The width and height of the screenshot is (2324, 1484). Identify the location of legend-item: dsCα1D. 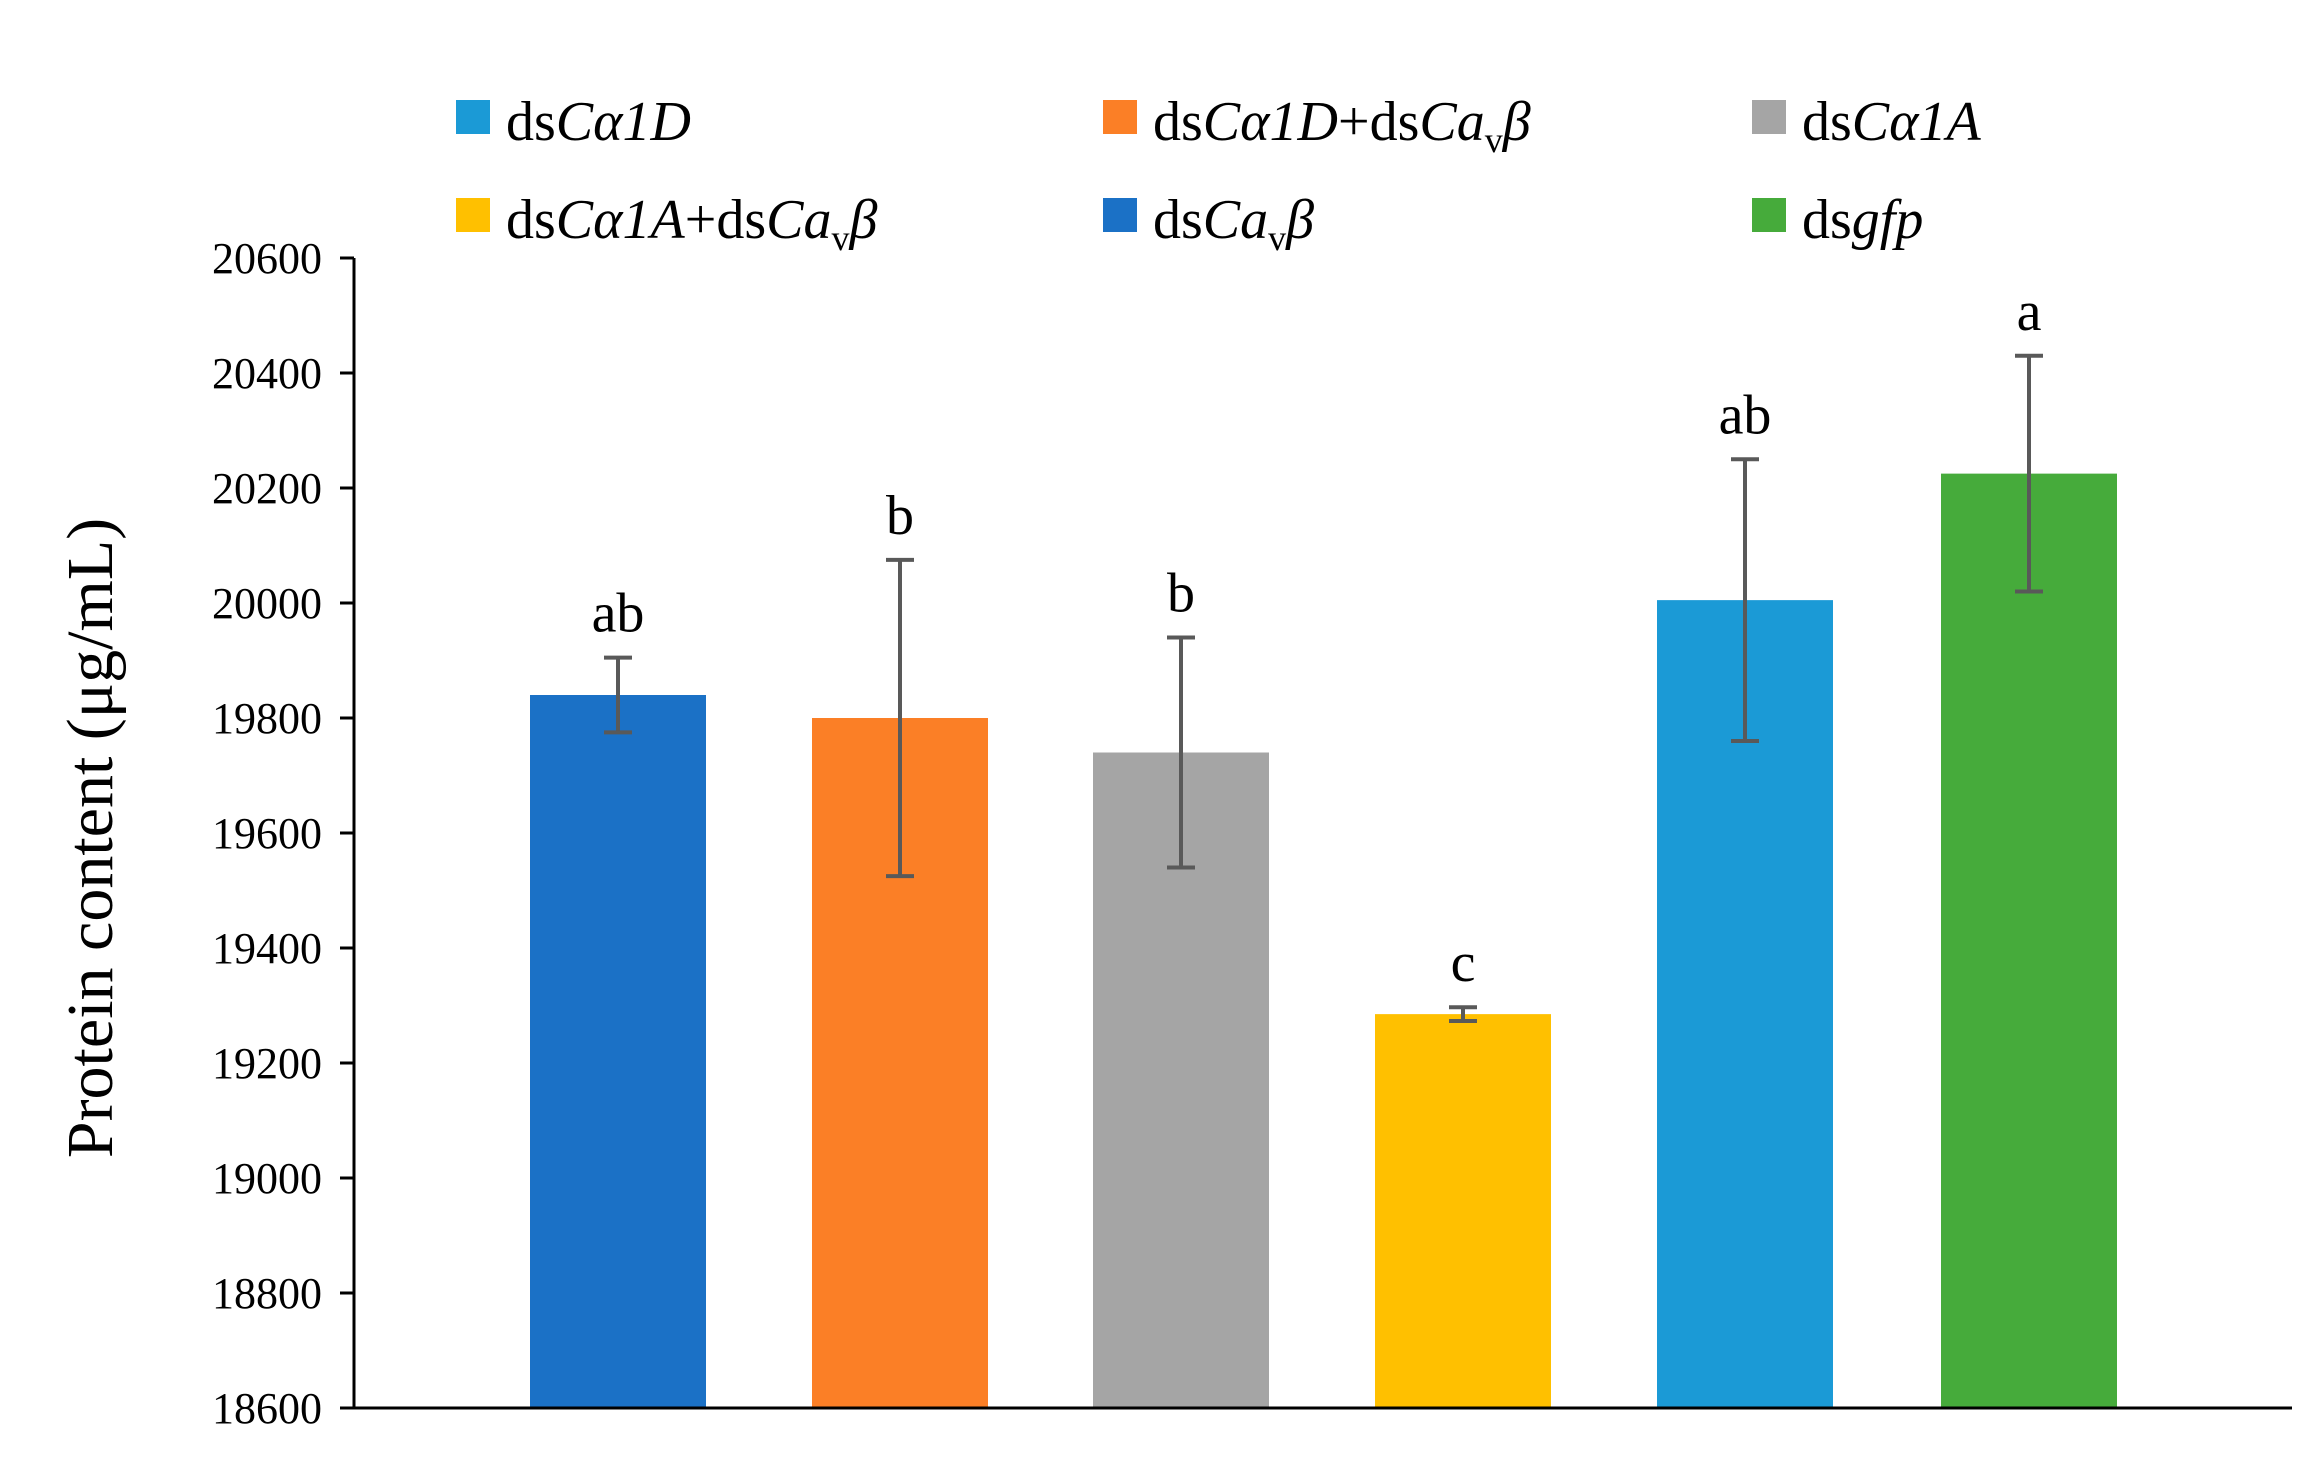
(573, 122).